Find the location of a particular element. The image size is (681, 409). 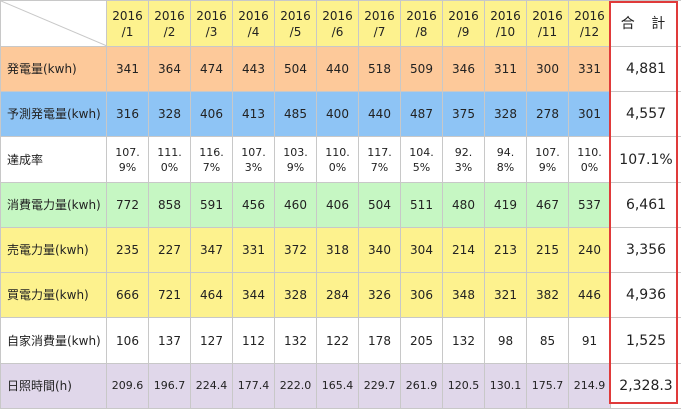

data-cell: 261.9 is located at coordinates (422, 386).